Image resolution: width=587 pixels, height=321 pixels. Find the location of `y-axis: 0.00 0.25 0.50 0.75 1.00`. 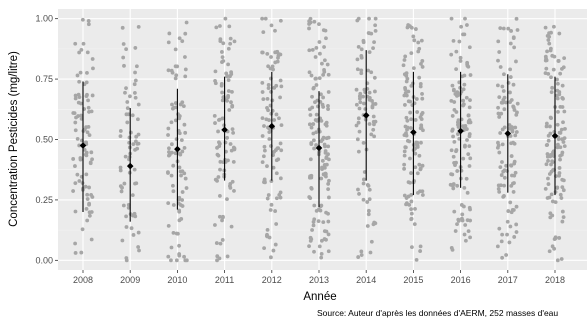

y-axis: 0.00 0.25 0.50 0.75 1.00 is located at coordinates (46, 139).